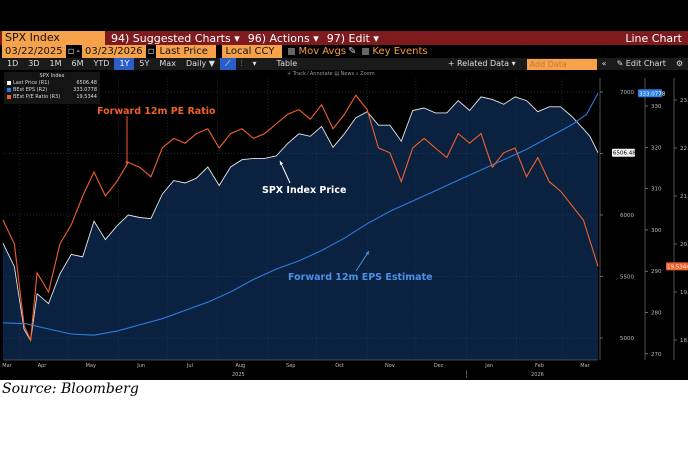  Describe the element at coordinates (175, 38) in the screenshot. I see `suggested-charts-menu: 94) Suggested Charts ▾` at that location.